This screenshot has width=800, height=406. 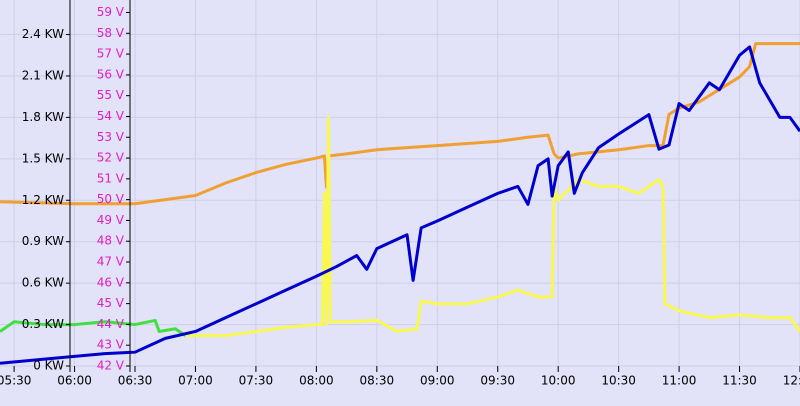 What do you see at coordinates (43, 324) in the screenshot?
I see `y-tick-label: 0.3 KW` at bounding box center [43, 324].